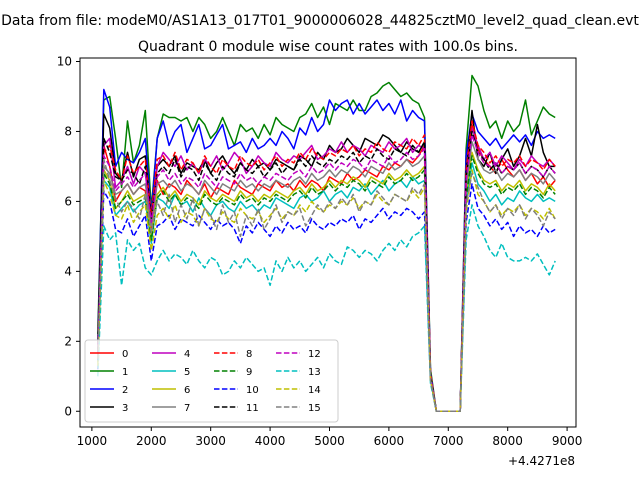  I want to click on x-axis-ticks: 1000 2000 3000 4000 5000 6000 7000 8000 9000, so click(330, 437).